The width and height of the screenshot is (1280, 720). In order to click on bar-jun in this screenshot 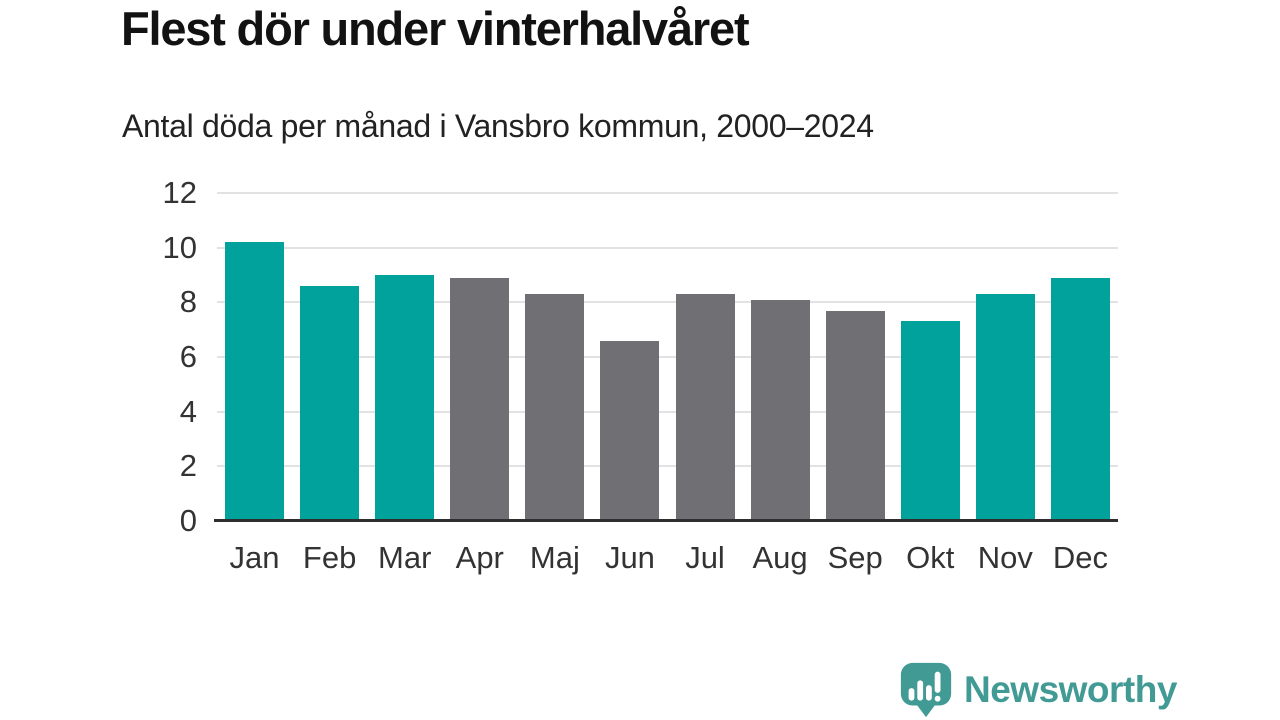, I will do `click(630, 430)`.